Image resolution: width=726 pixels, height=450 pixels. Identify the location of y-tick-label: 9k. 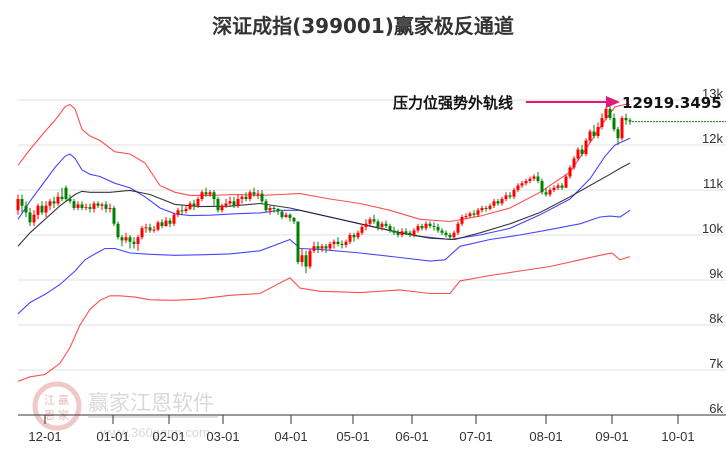
(716, 273).